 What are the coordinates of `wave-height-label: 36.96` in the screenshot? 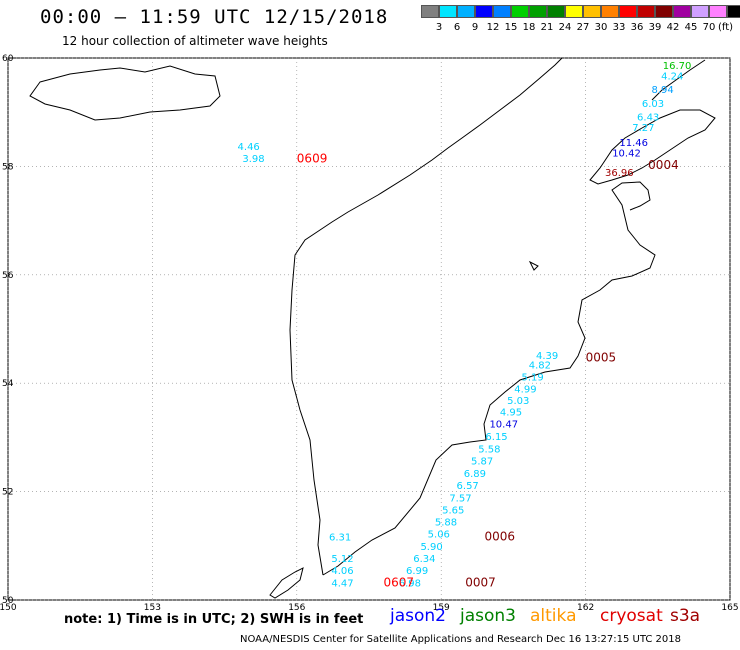 It's located at (619, 173).